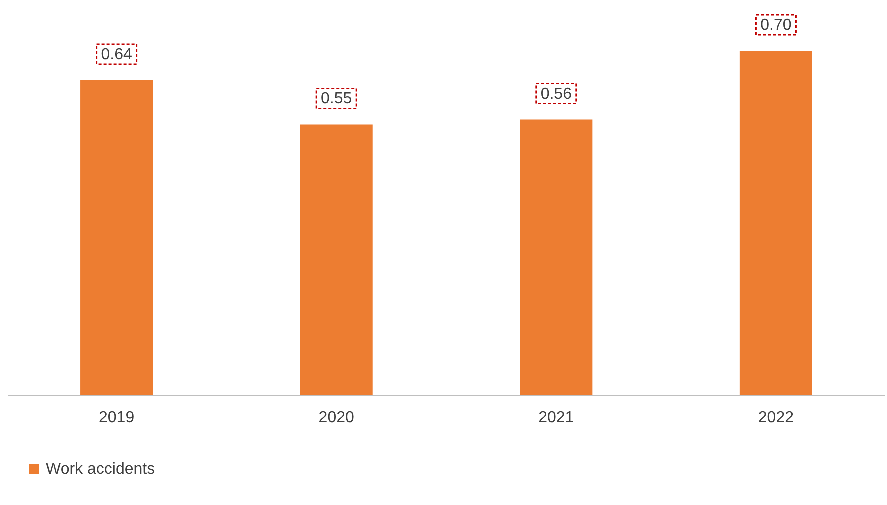  What do you see at coordinates (117, 418) in the screenshot?
I see `x-tick-label: 2019` at bounding box center [117, 418].